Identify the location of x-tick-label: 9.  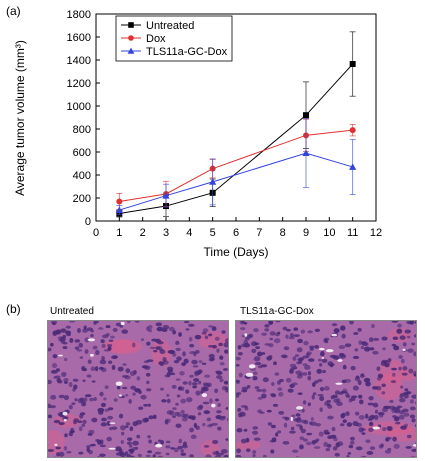
(306, 233).